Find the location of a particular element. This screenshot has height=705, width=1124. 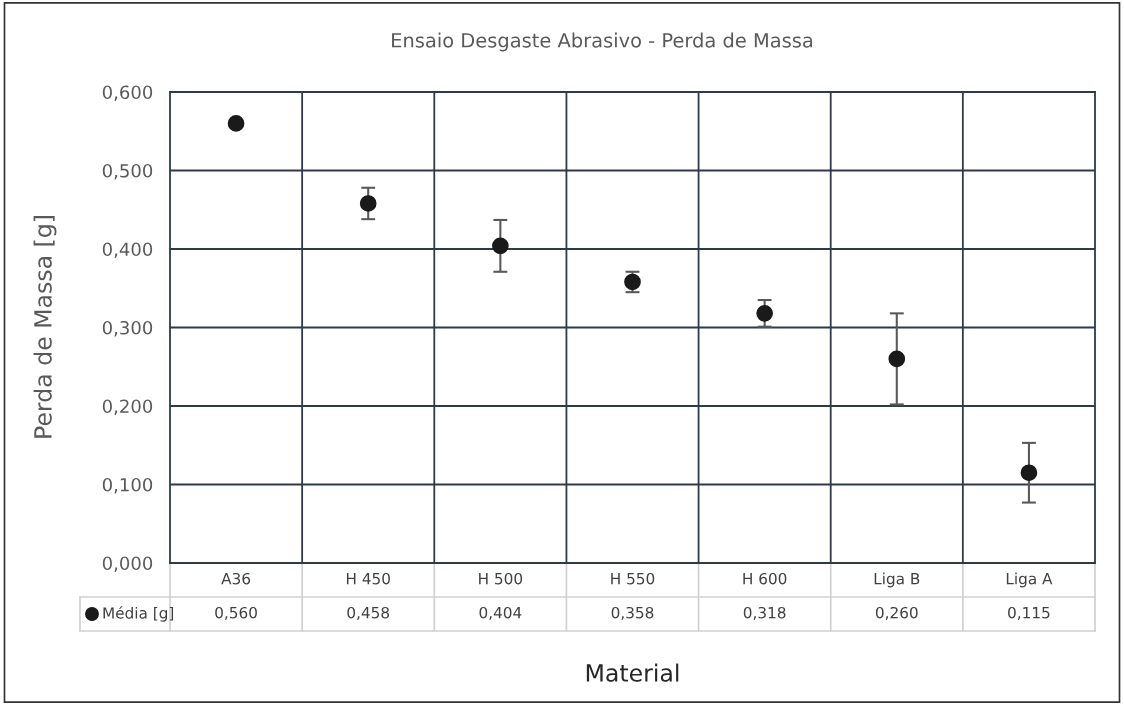

y-tick-label: 0,600 is located at coordinates (127, 93).